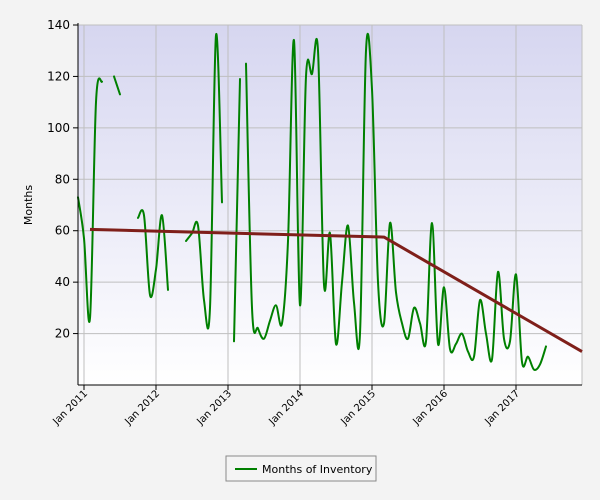  What do you see at coordinates (58, 25) in the screenshot?
I see `y-tick-label: 140` at bounding box center [58, 25].